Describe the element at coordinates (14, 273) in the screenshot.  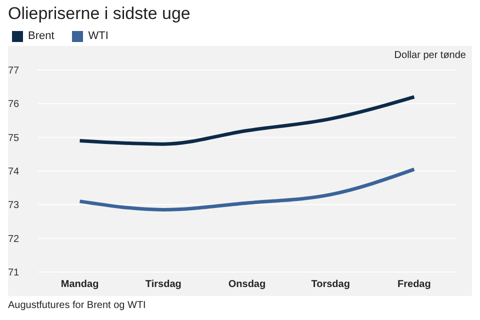
I see `y-tick-label: 71` at that location.